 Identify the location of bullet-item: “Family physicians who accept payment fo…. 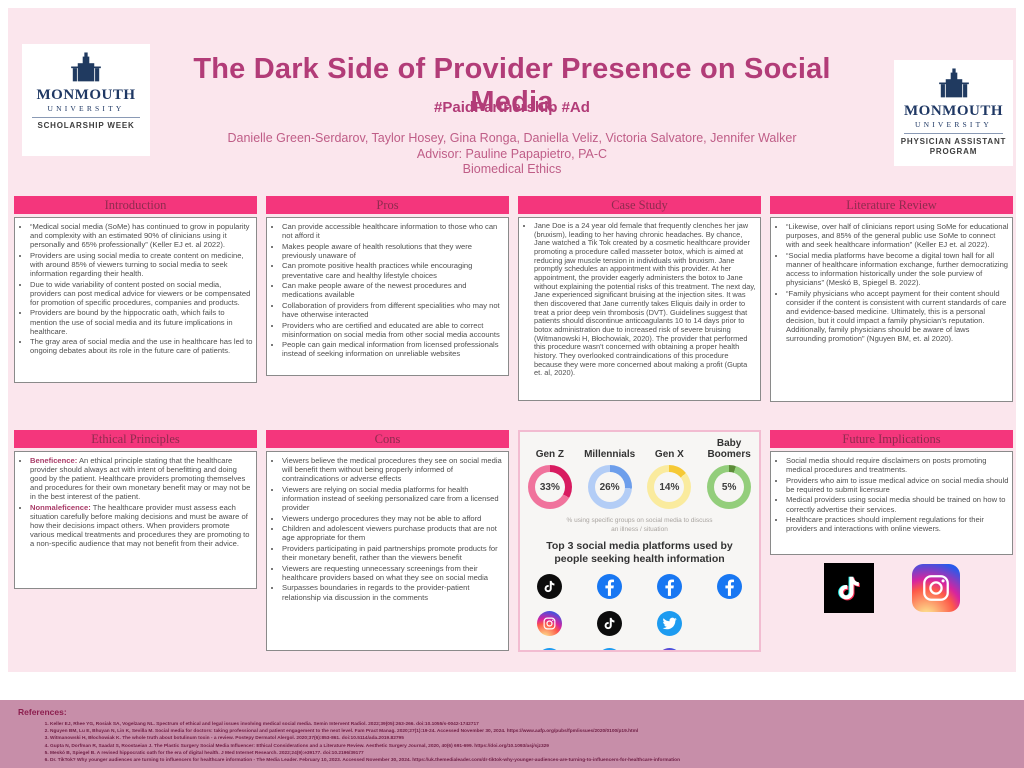
(897, 316).